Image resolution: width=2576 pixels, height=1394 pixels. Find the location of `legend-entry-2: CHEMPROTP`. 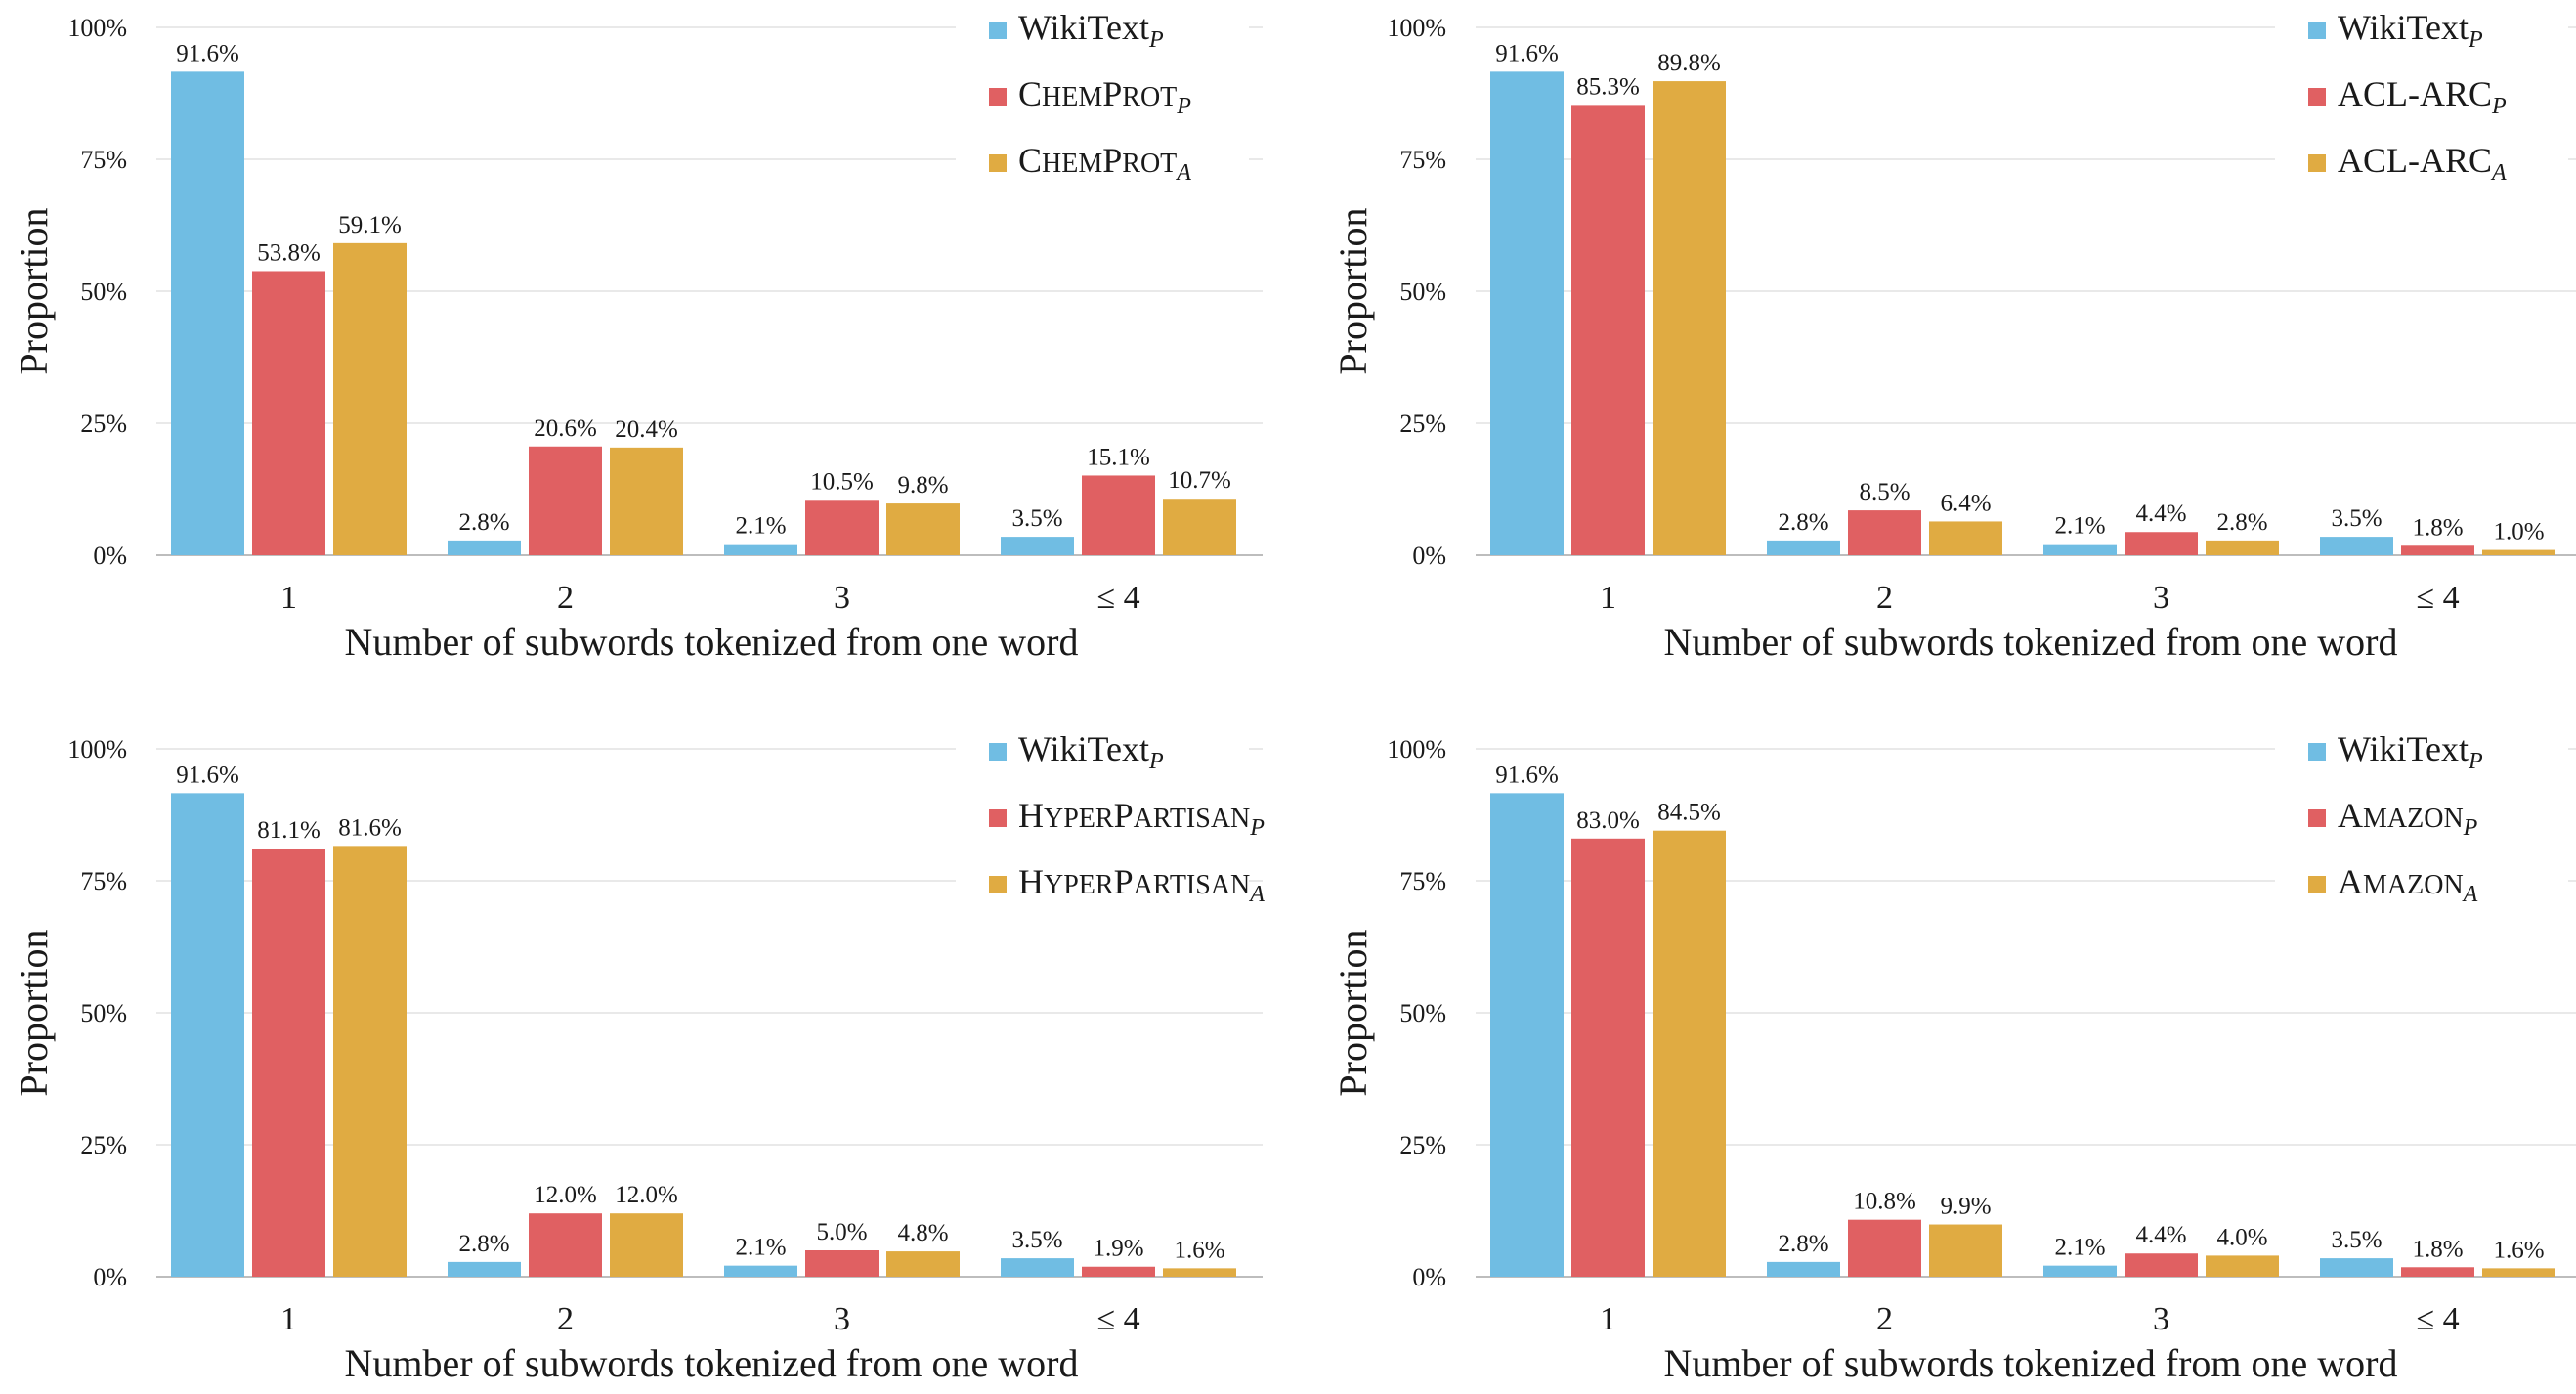

legend-entry-2: CHEMPROTP is located at coordinates (1104, 96).